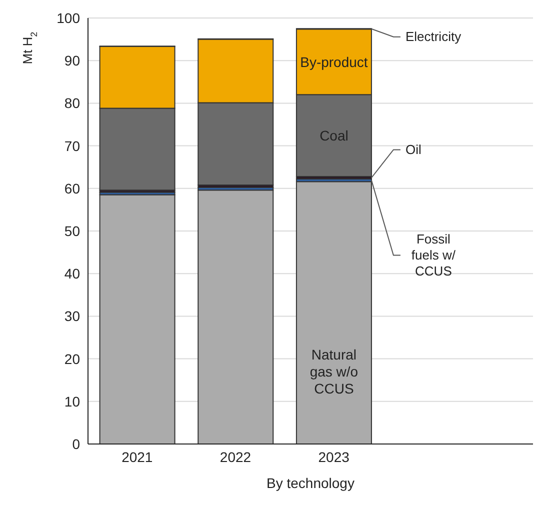 The width and height of the screenshot is (541, 508). I want to click on series-label: By-product, so click(334, 62).